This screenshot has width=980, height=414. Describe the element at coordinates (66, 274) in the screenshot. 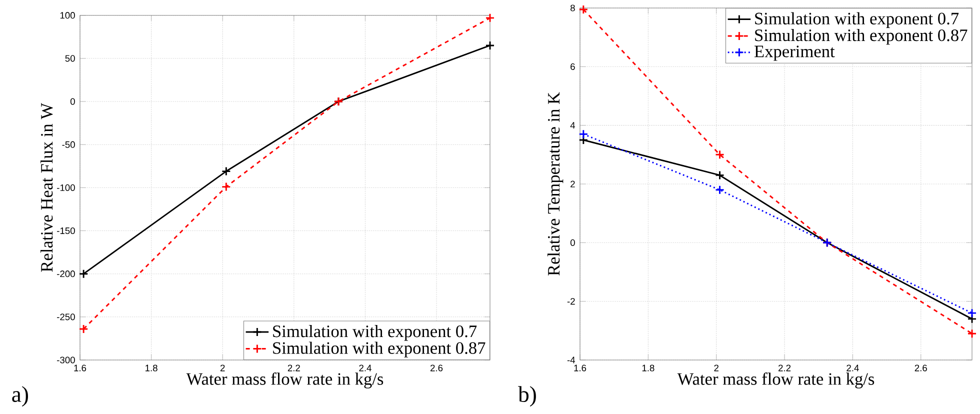

I see `y-tick-label: -200` at that location.